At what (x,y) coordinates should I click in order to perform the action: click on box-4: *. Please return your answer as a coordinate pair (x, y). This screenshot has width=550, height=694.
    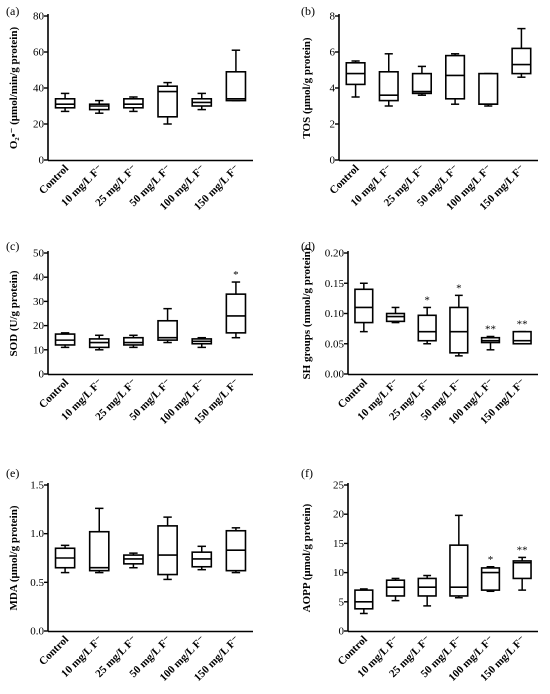
    Looking at the image, I should click on (459, 319).